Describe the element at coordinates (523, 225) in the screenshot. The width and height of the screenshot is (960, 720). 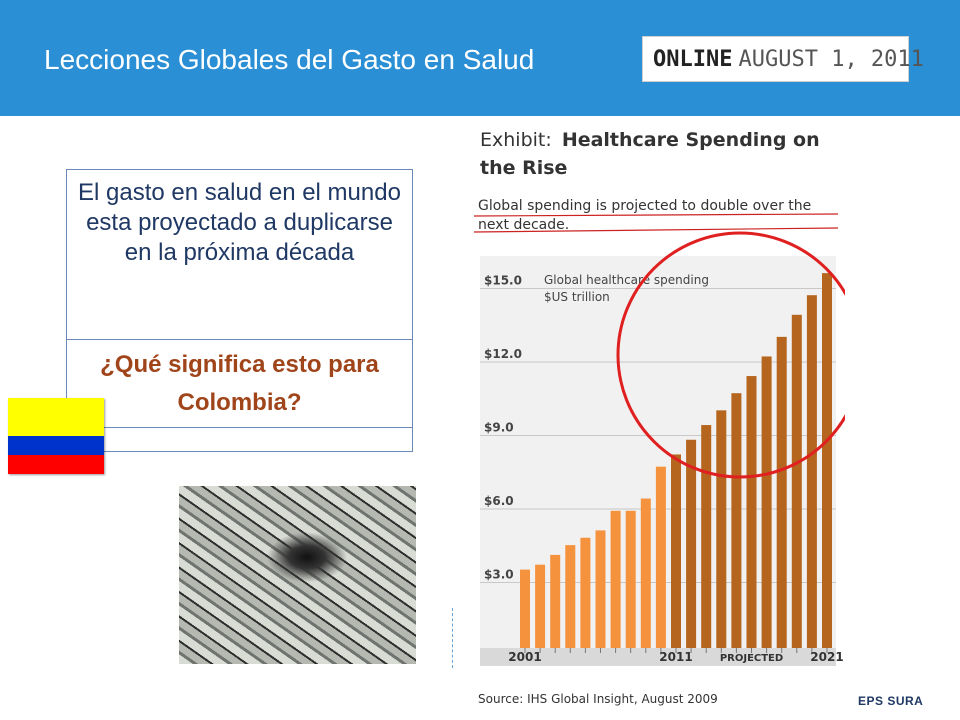
I see `chart-subtitle-line2: next decade.` at that location.